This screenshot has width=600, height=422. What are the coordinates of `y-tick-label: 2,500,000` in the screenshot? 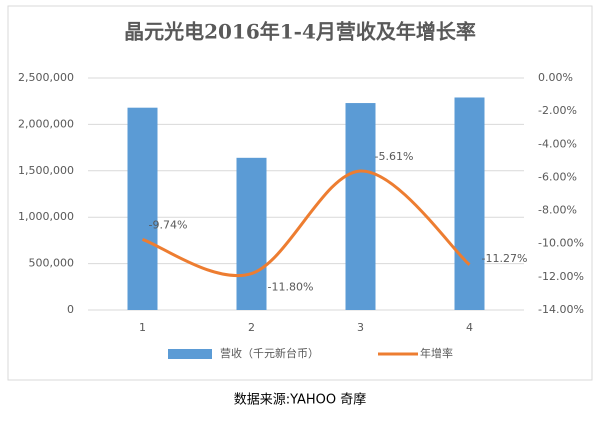 It's located at (46, 77).